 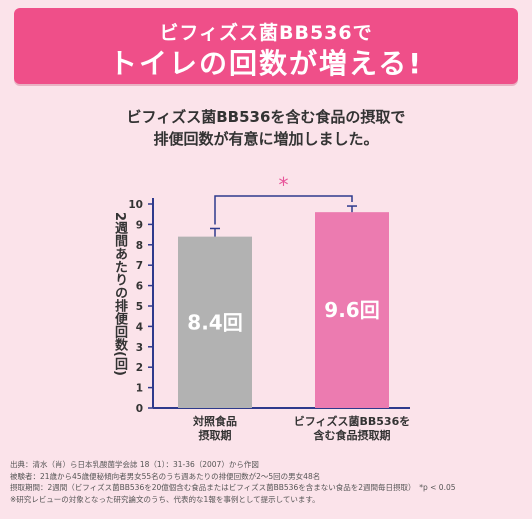 What do you see at coordinates (139, 287) in the screenshot?
I see `y-tick-label-6: 6` at bounding box center [139, 287].